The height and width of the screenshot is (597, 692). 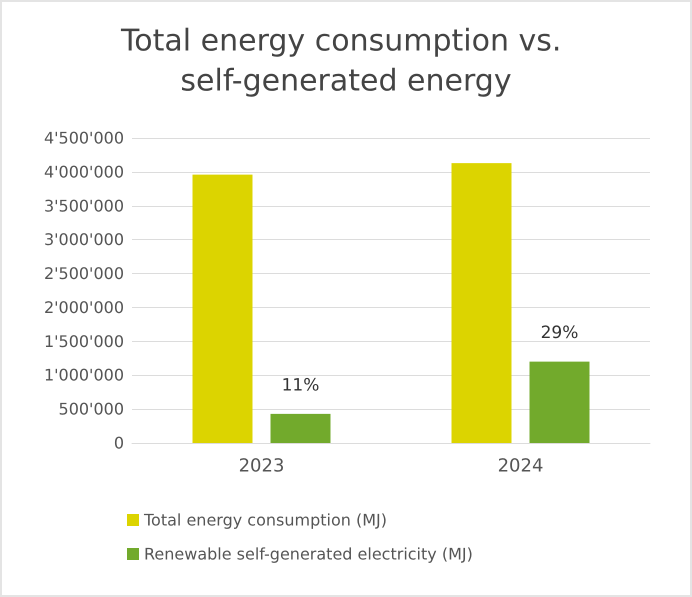 What do you see at coordinates (91, 409) in the screenshot?
I see `y-tick-label: 500'000` at bounding box center [91, 409].